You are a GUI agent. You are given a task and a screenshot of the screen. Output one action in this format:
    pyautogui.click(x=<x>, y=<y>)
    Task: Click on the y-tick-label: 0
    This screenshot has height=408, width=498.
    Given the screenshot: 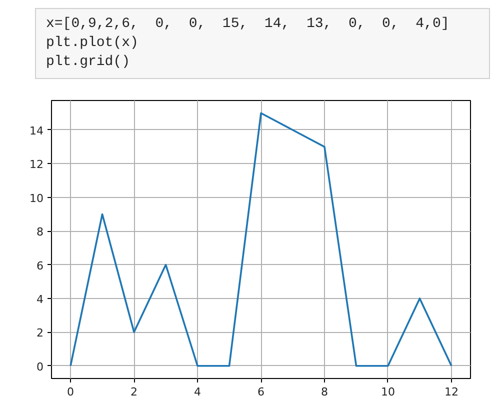 What is the action you would take?
    pyautogui.click(x=40, y=367)
    